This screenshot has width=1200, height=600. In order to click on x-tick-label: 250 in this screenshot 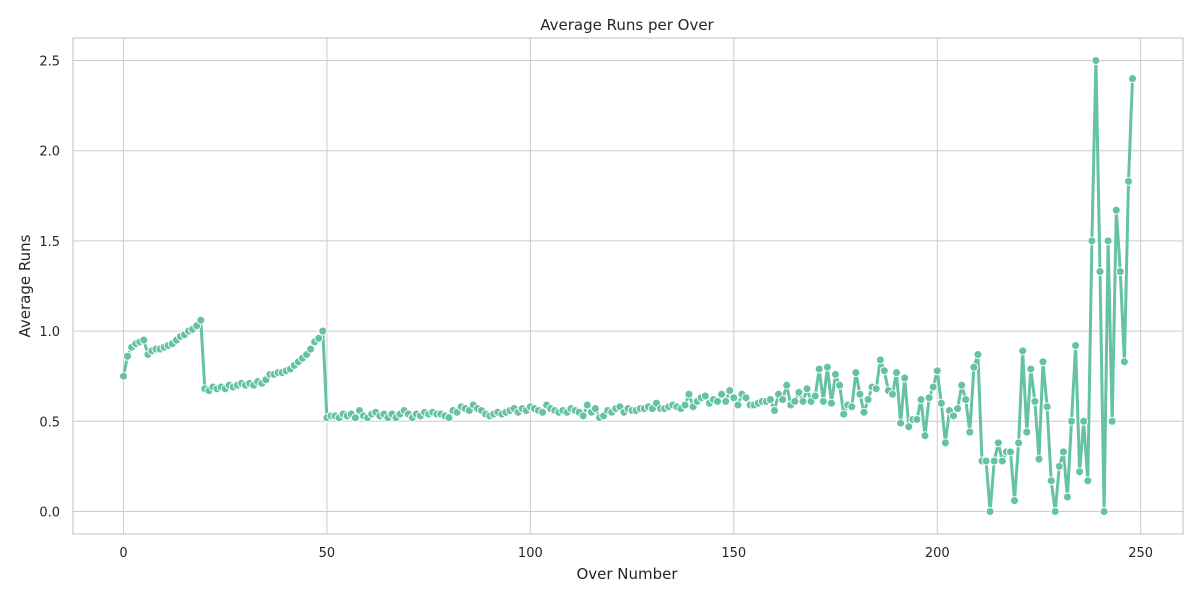, I will do `click(1140, 553)`.